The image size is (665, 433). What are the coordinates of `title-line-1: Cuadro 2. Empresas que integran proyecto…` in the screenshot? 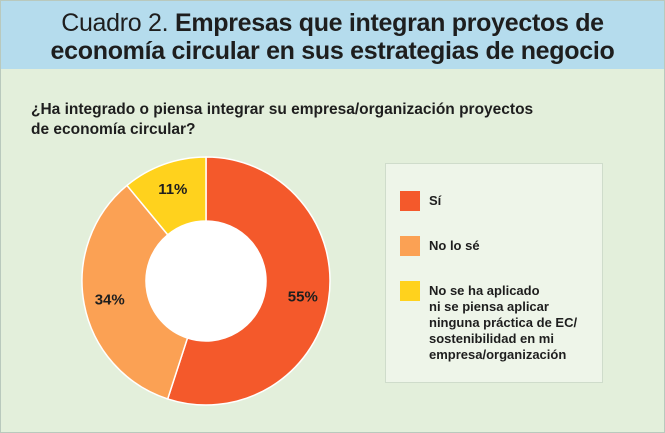 It's located at (332, 23).